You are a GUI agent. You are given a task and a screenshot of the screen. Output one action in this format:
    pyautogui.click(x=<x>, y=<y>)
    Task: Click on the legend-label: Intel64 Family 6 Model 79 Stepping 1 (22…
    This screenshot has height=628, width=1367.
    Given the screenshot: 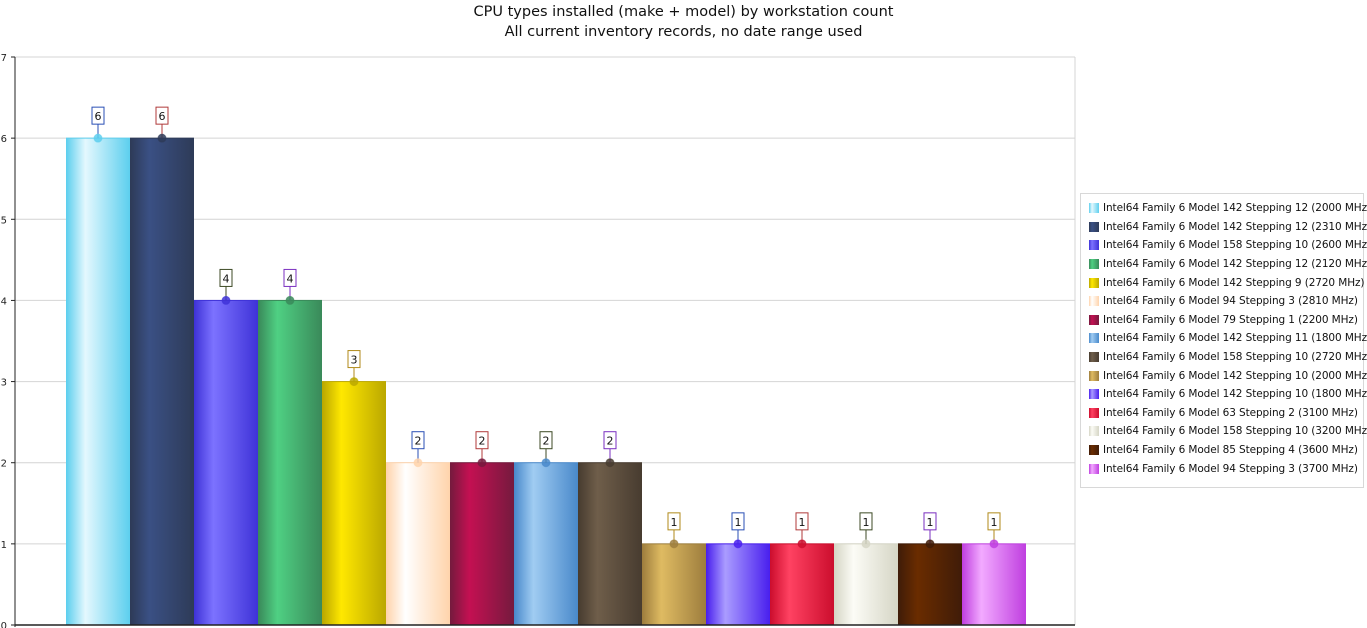 What is the action you would take?
    pyautogui.click(x=1230, y=319)
    